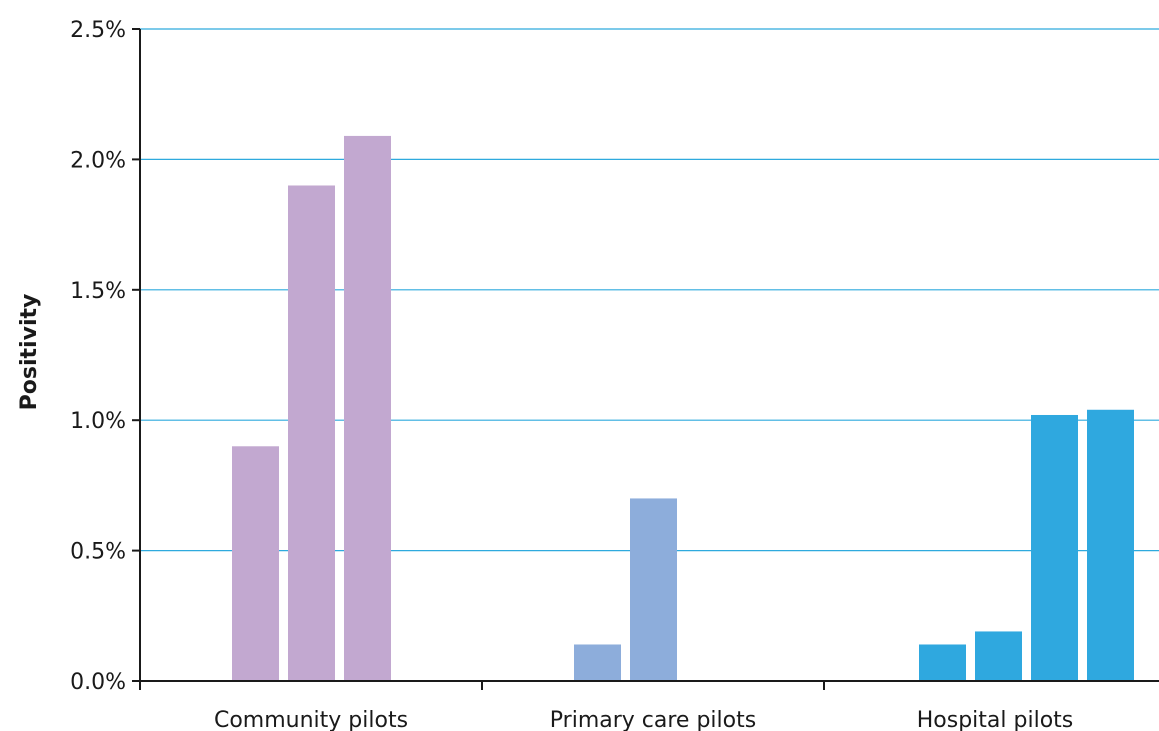  I want to click on y-axis-title: Positivity, so click(29, 352).